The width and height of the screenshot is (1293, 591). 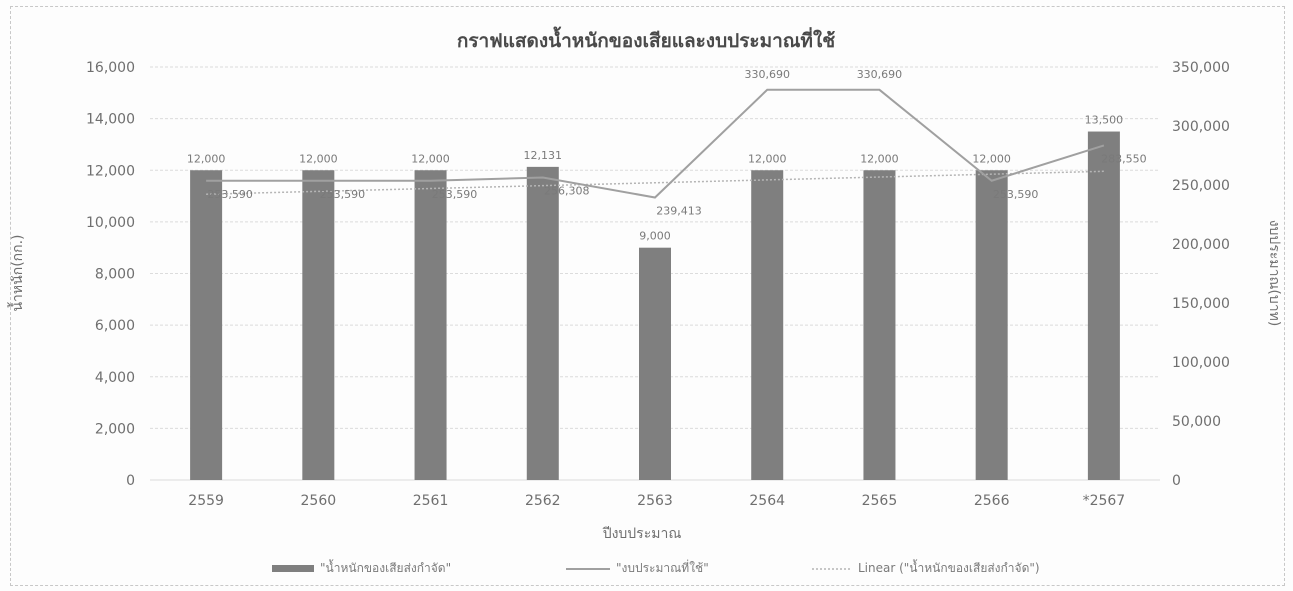 What do you see at coordinates (1201, 127) in the screenshot?
I see `y2-tick-label: 300,000` at bounding box center [1201, 127].